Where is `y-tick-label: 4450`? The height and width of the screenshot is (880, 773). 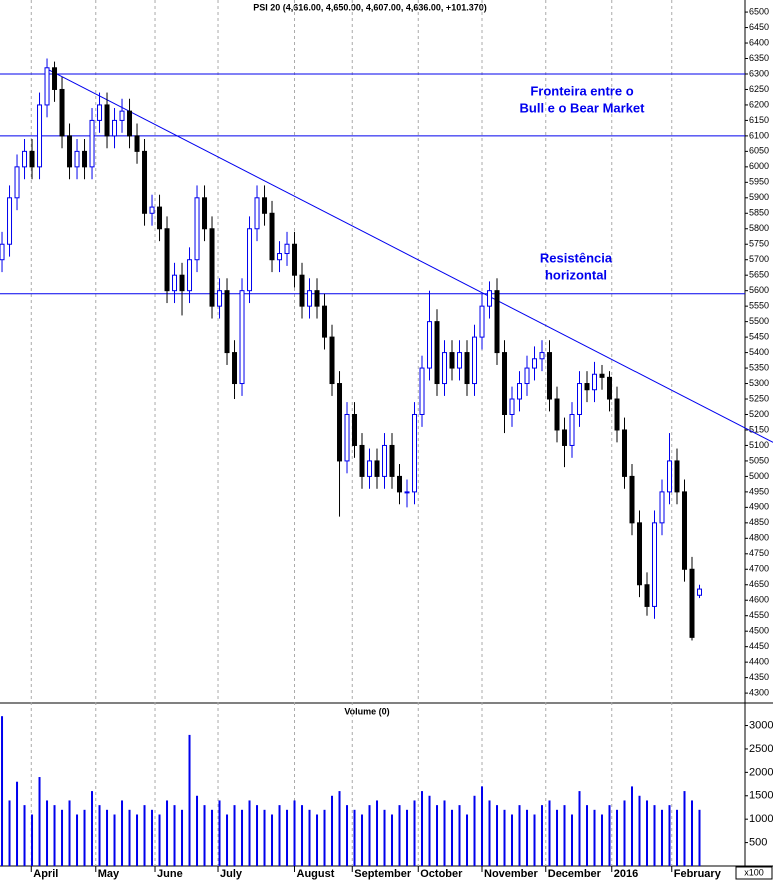
y-tick-label: 4450 is located at coordinates (759, 646).